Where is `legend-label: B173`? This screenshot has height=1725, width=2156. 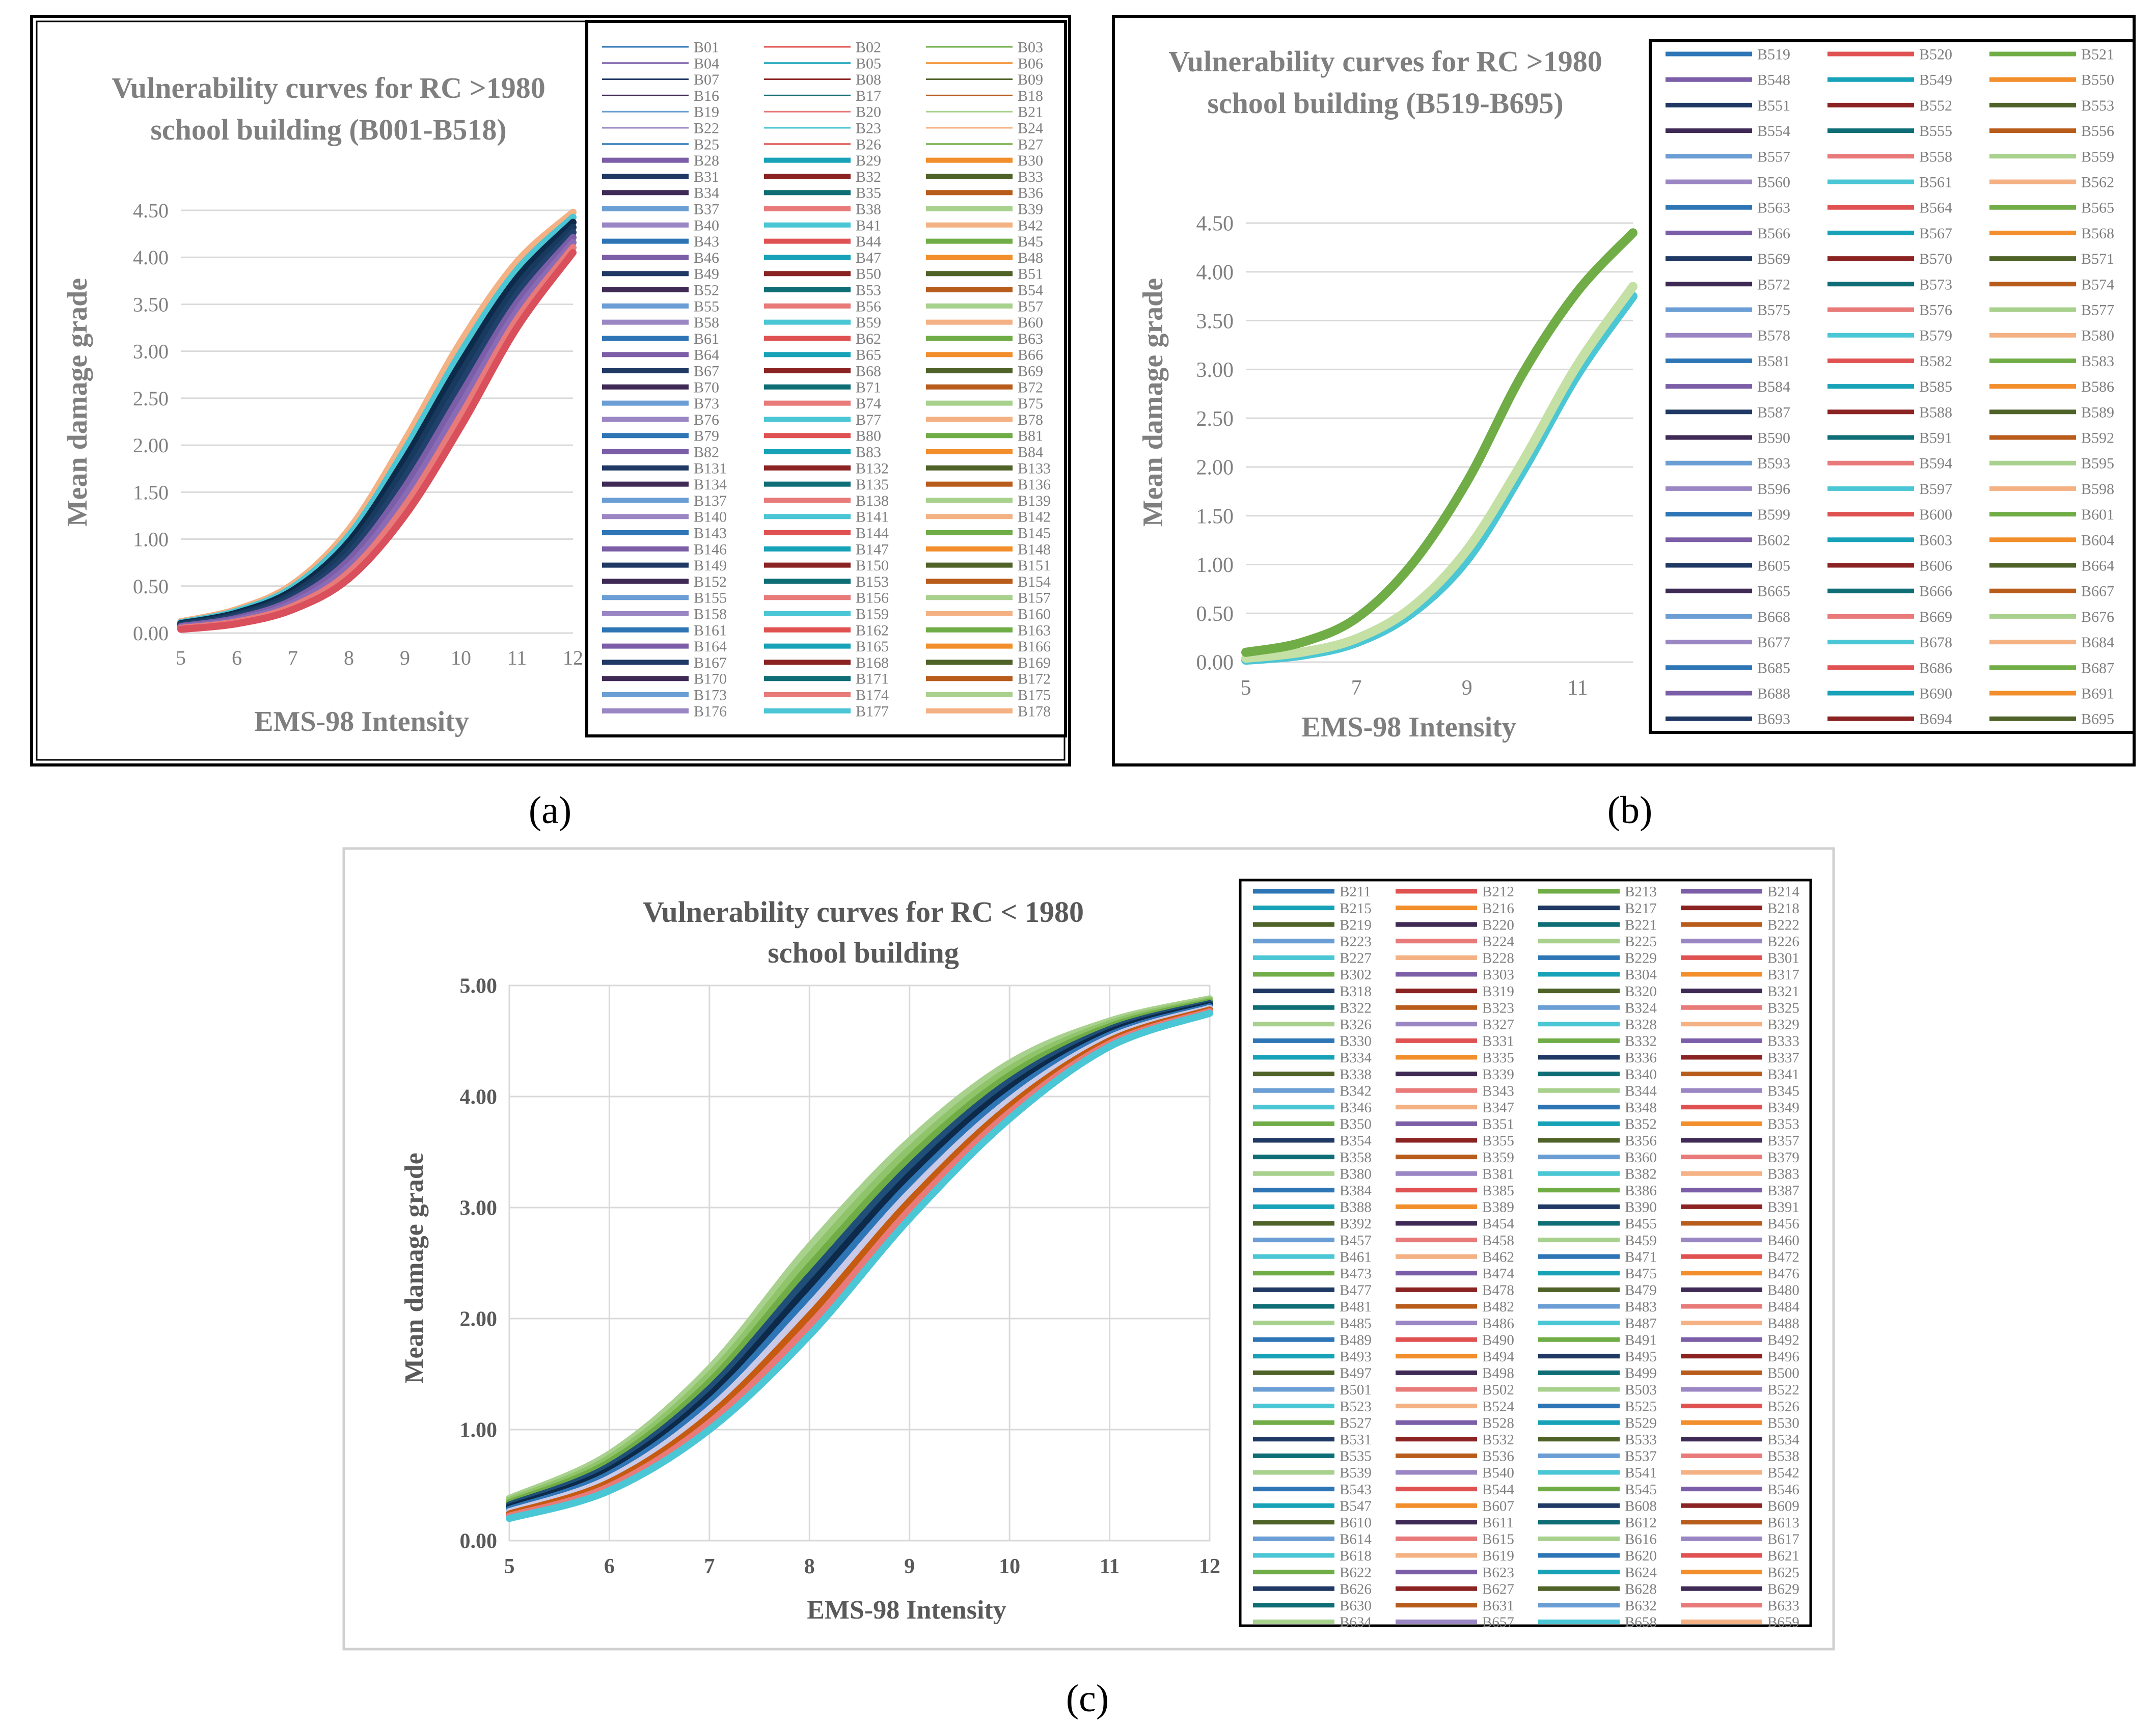
legend-label: B173 is located at coordinates (710, 696).